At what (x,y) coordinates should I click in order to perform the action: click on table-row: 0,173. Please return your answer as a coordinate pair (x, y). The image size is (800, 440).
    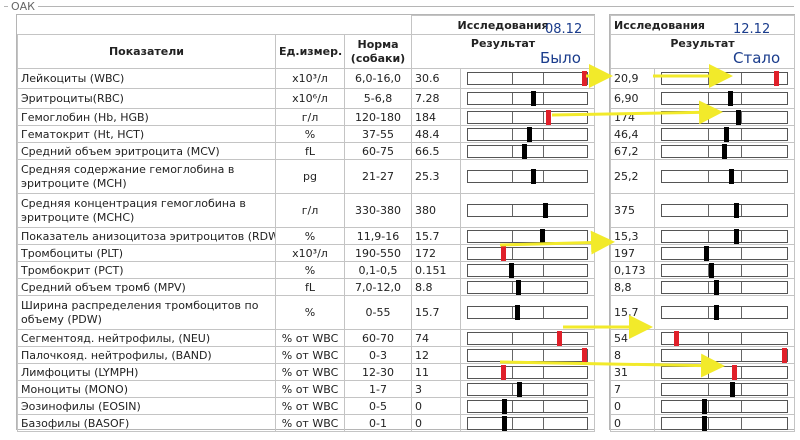
    Looking at the image, I should click on (702, 270).